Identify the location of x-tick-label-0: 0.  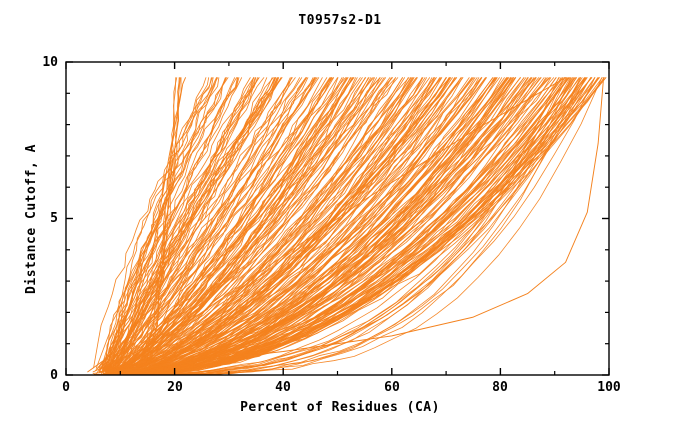
(66, 387).